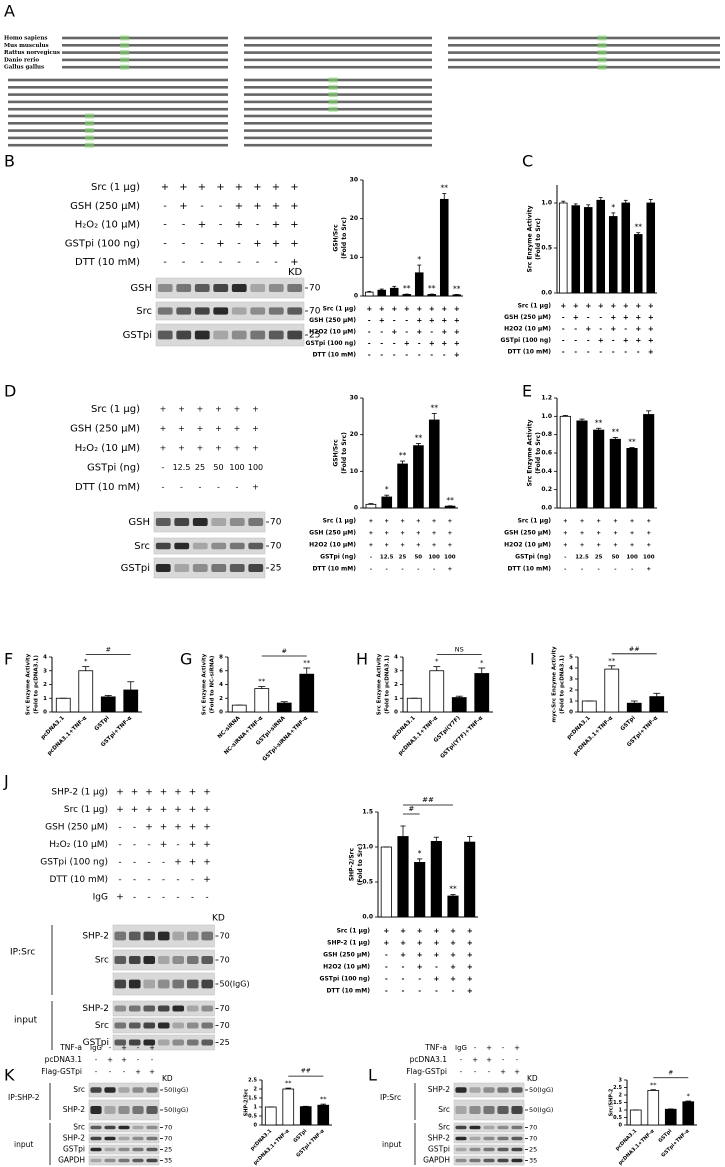 This screenshot has width=725, height=1167. What do you see at coordinates (252, 1099) in the screenshot?
I see `y-tick-label: 1.5` at bounding box center [252, 1099].